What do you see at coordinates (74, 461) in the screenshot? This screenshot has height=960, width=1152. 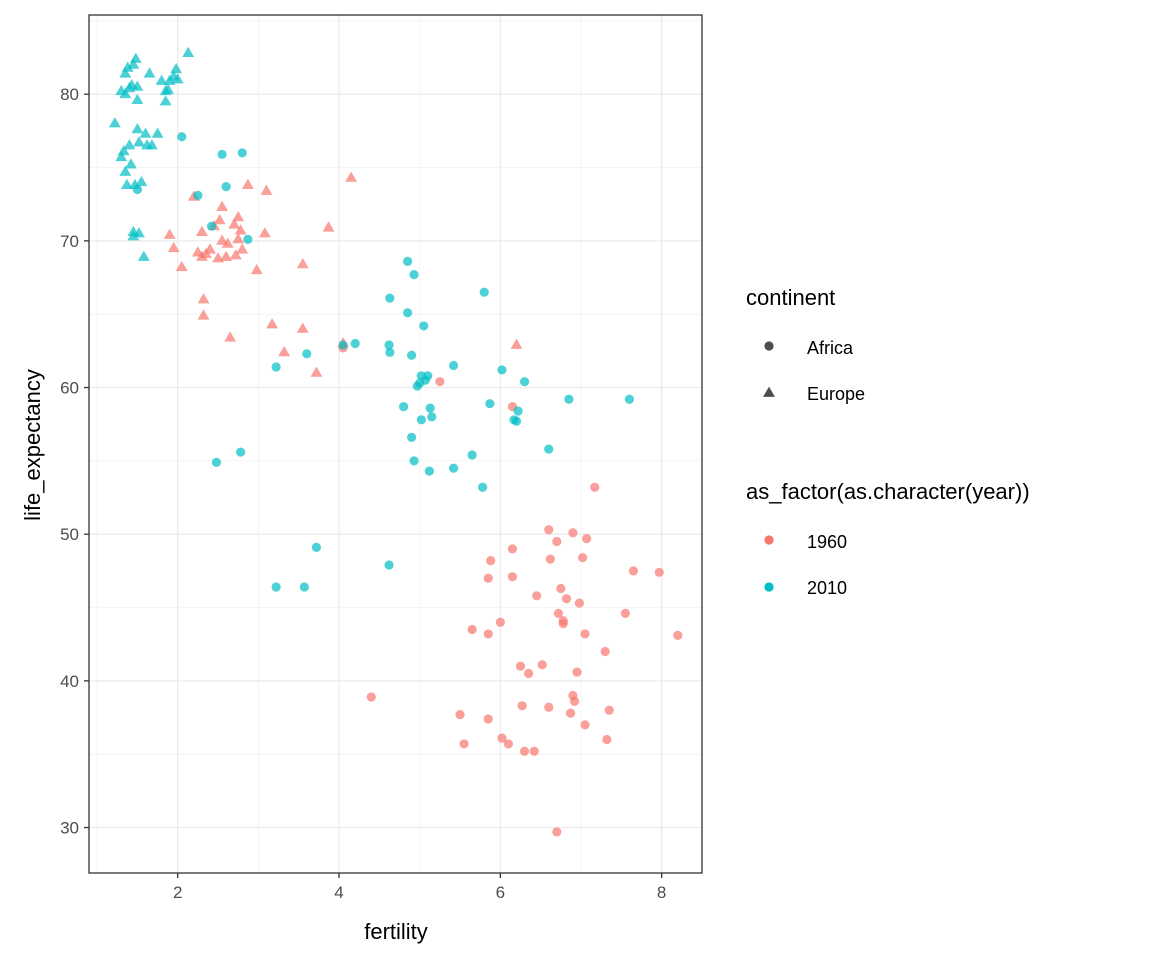 I see `y-axis: 30 40 50 60 70 80` at bounding box center [74, 461].